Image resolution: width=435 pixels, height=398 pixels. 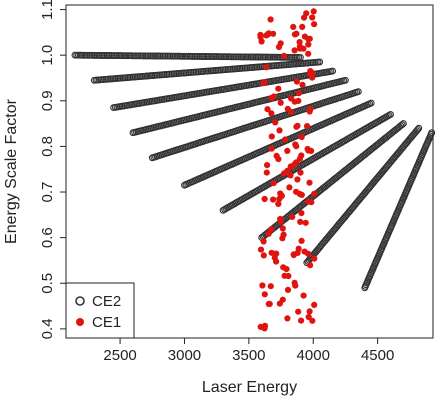 I want to click on x-axis-label: Laser Energy, so click(x=249, y=387).